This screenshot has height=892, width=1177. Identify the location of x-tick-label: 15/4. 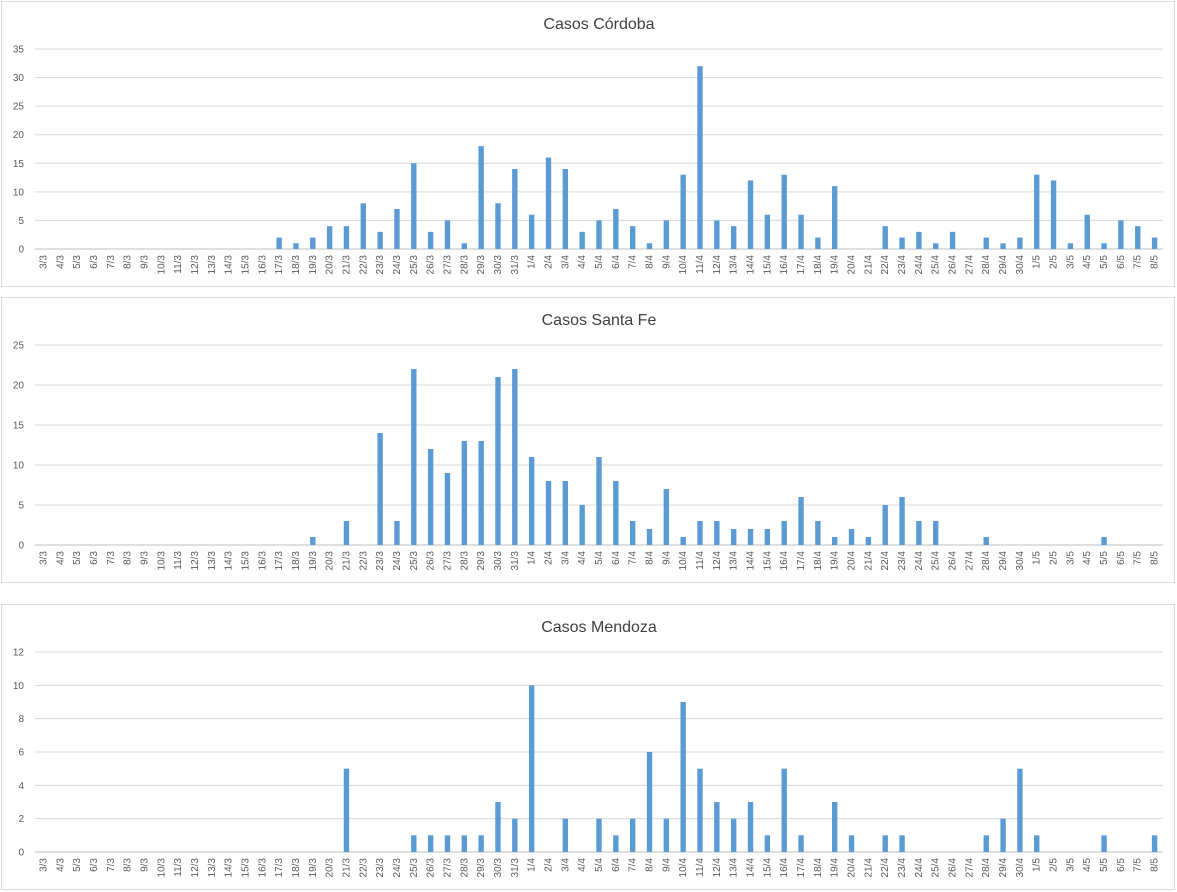
(767, 265).